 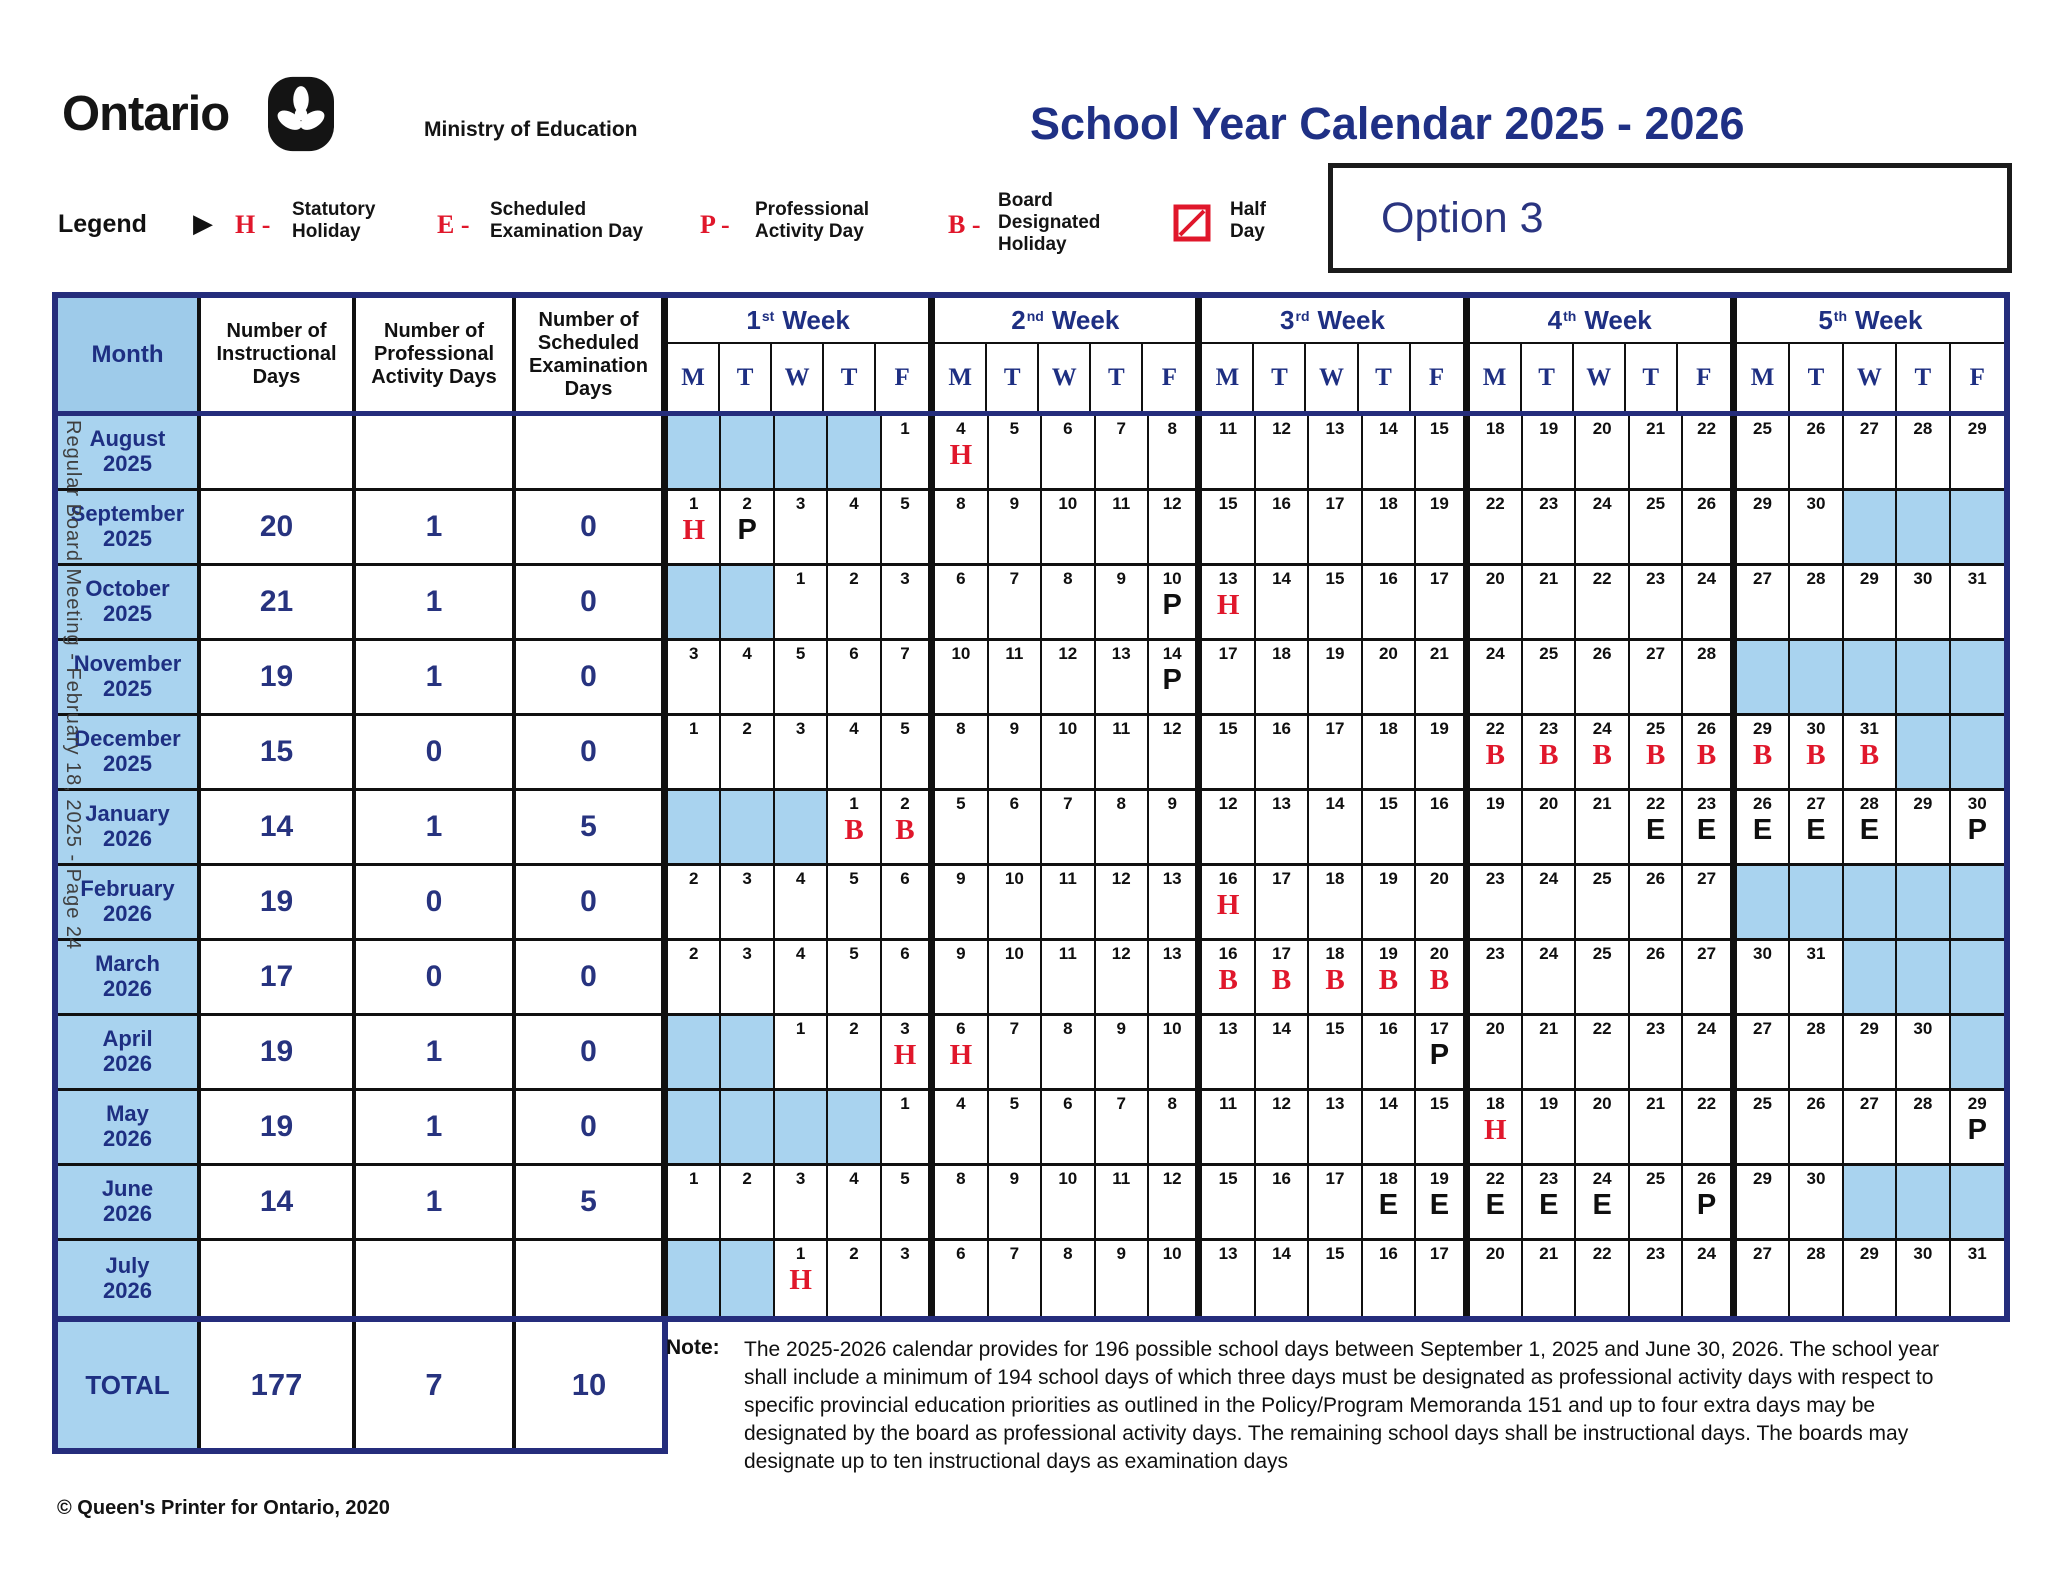 I want to click on day-cell: 28, so click(x=1817, y=603).